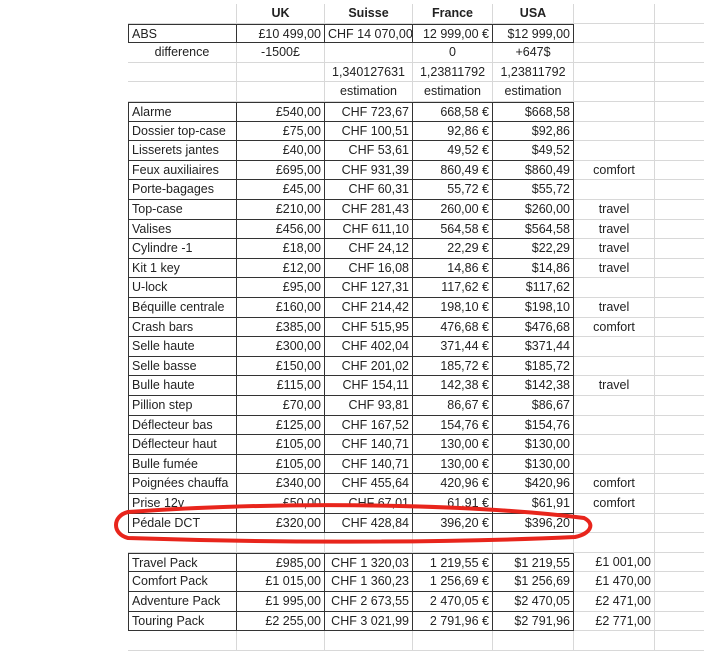 The width and height of the screenshot is (704, 651). Describe the element at coordinates (369, 347) in the screenshot. I see `cell: CHF 402,04` at that location.